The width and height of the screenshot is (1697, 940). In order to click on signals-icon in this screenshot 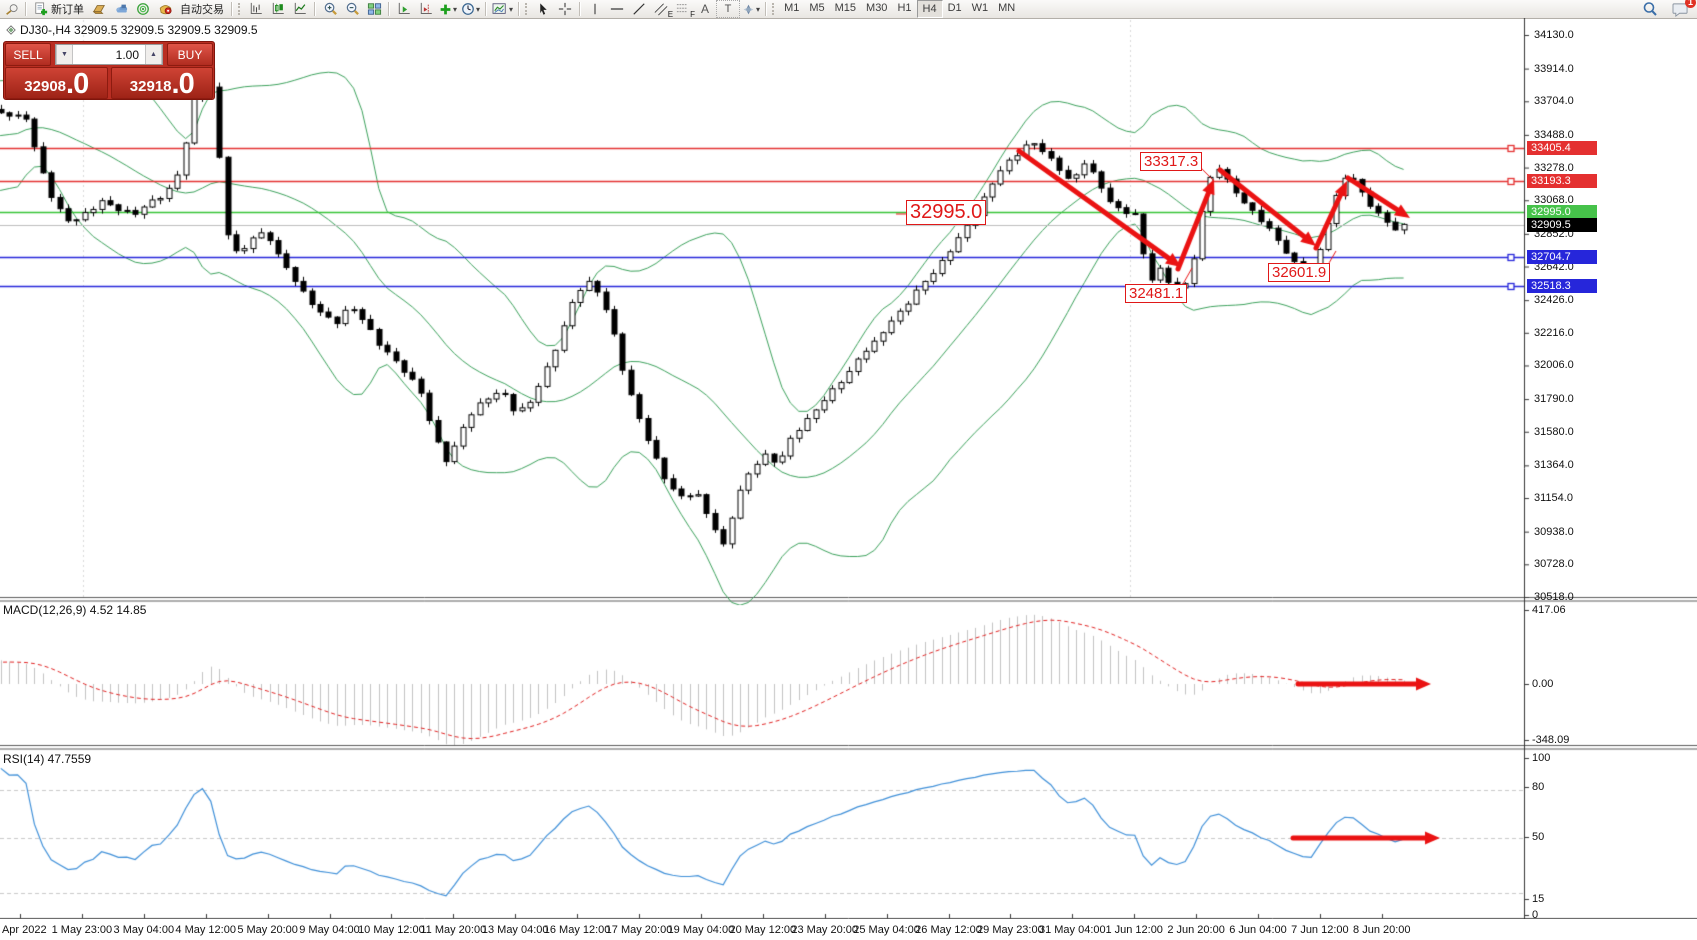, I will do `click(143, 9)`.